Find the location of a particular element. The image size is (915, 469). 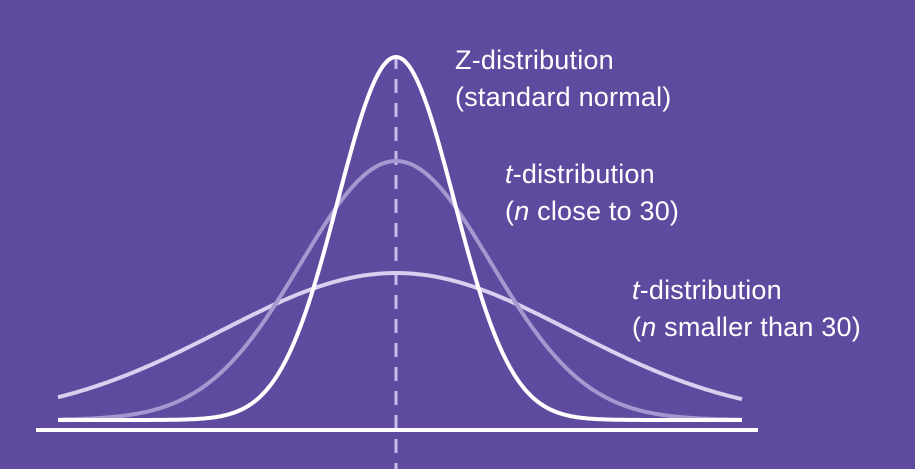

t-close-label-line1: t-distribution is located at coordinates (580, 174).